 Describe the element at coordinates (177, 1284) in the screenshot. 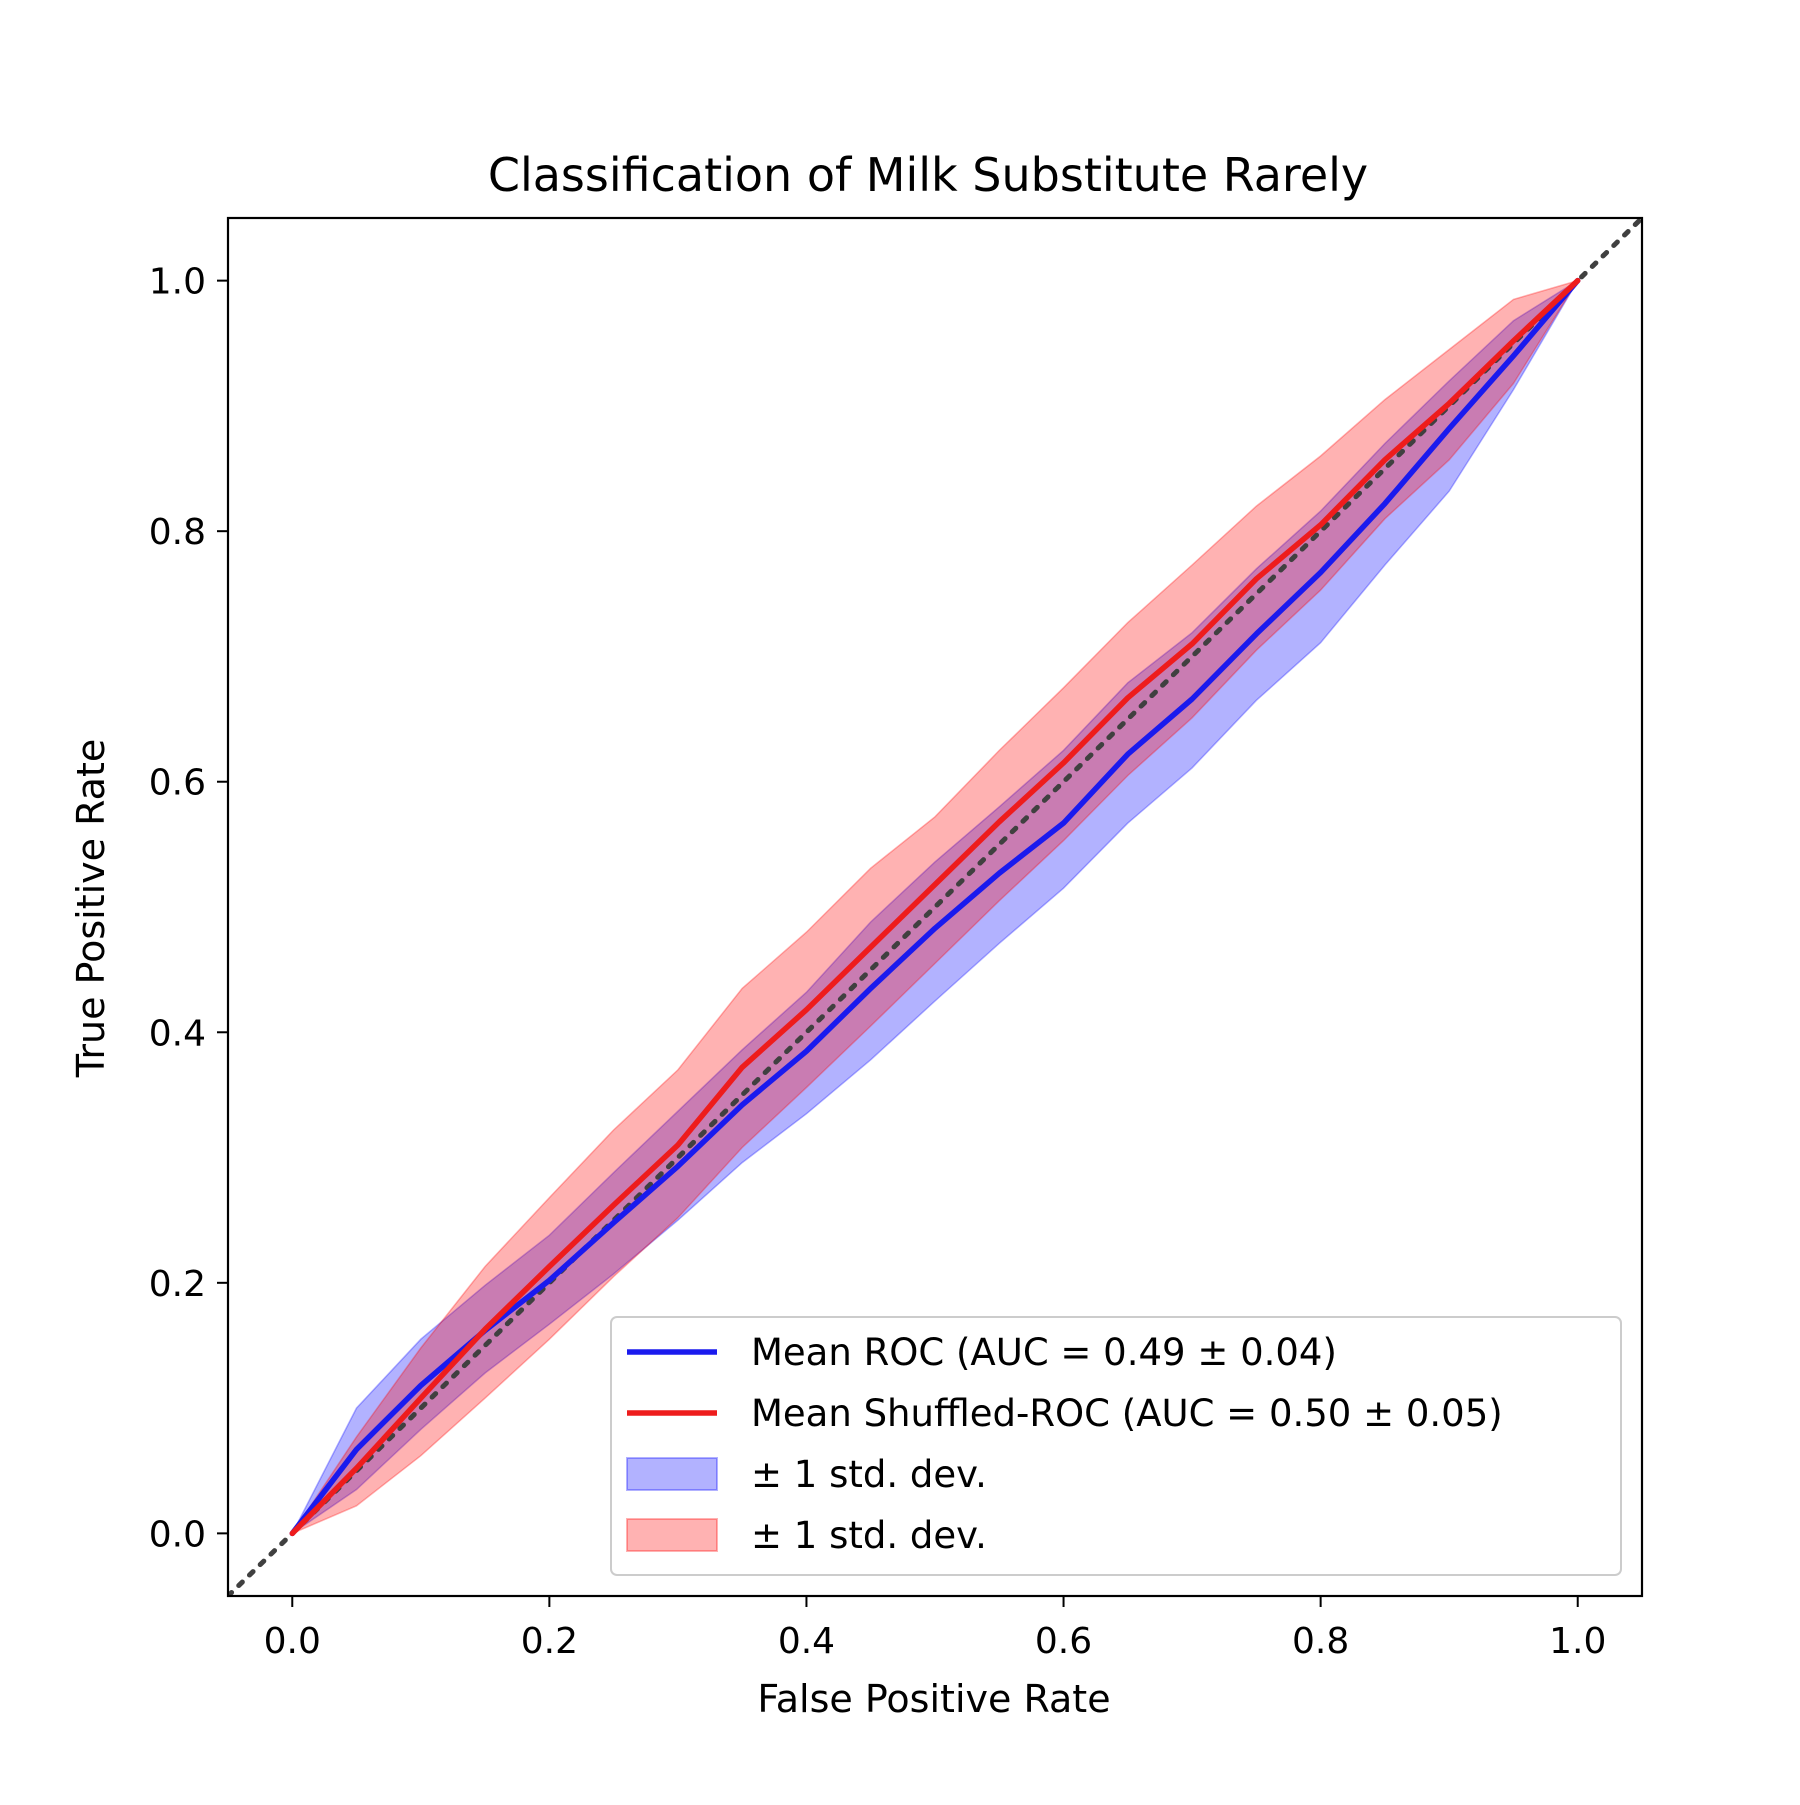

I see `y-tick-label: 0.2` at that location.